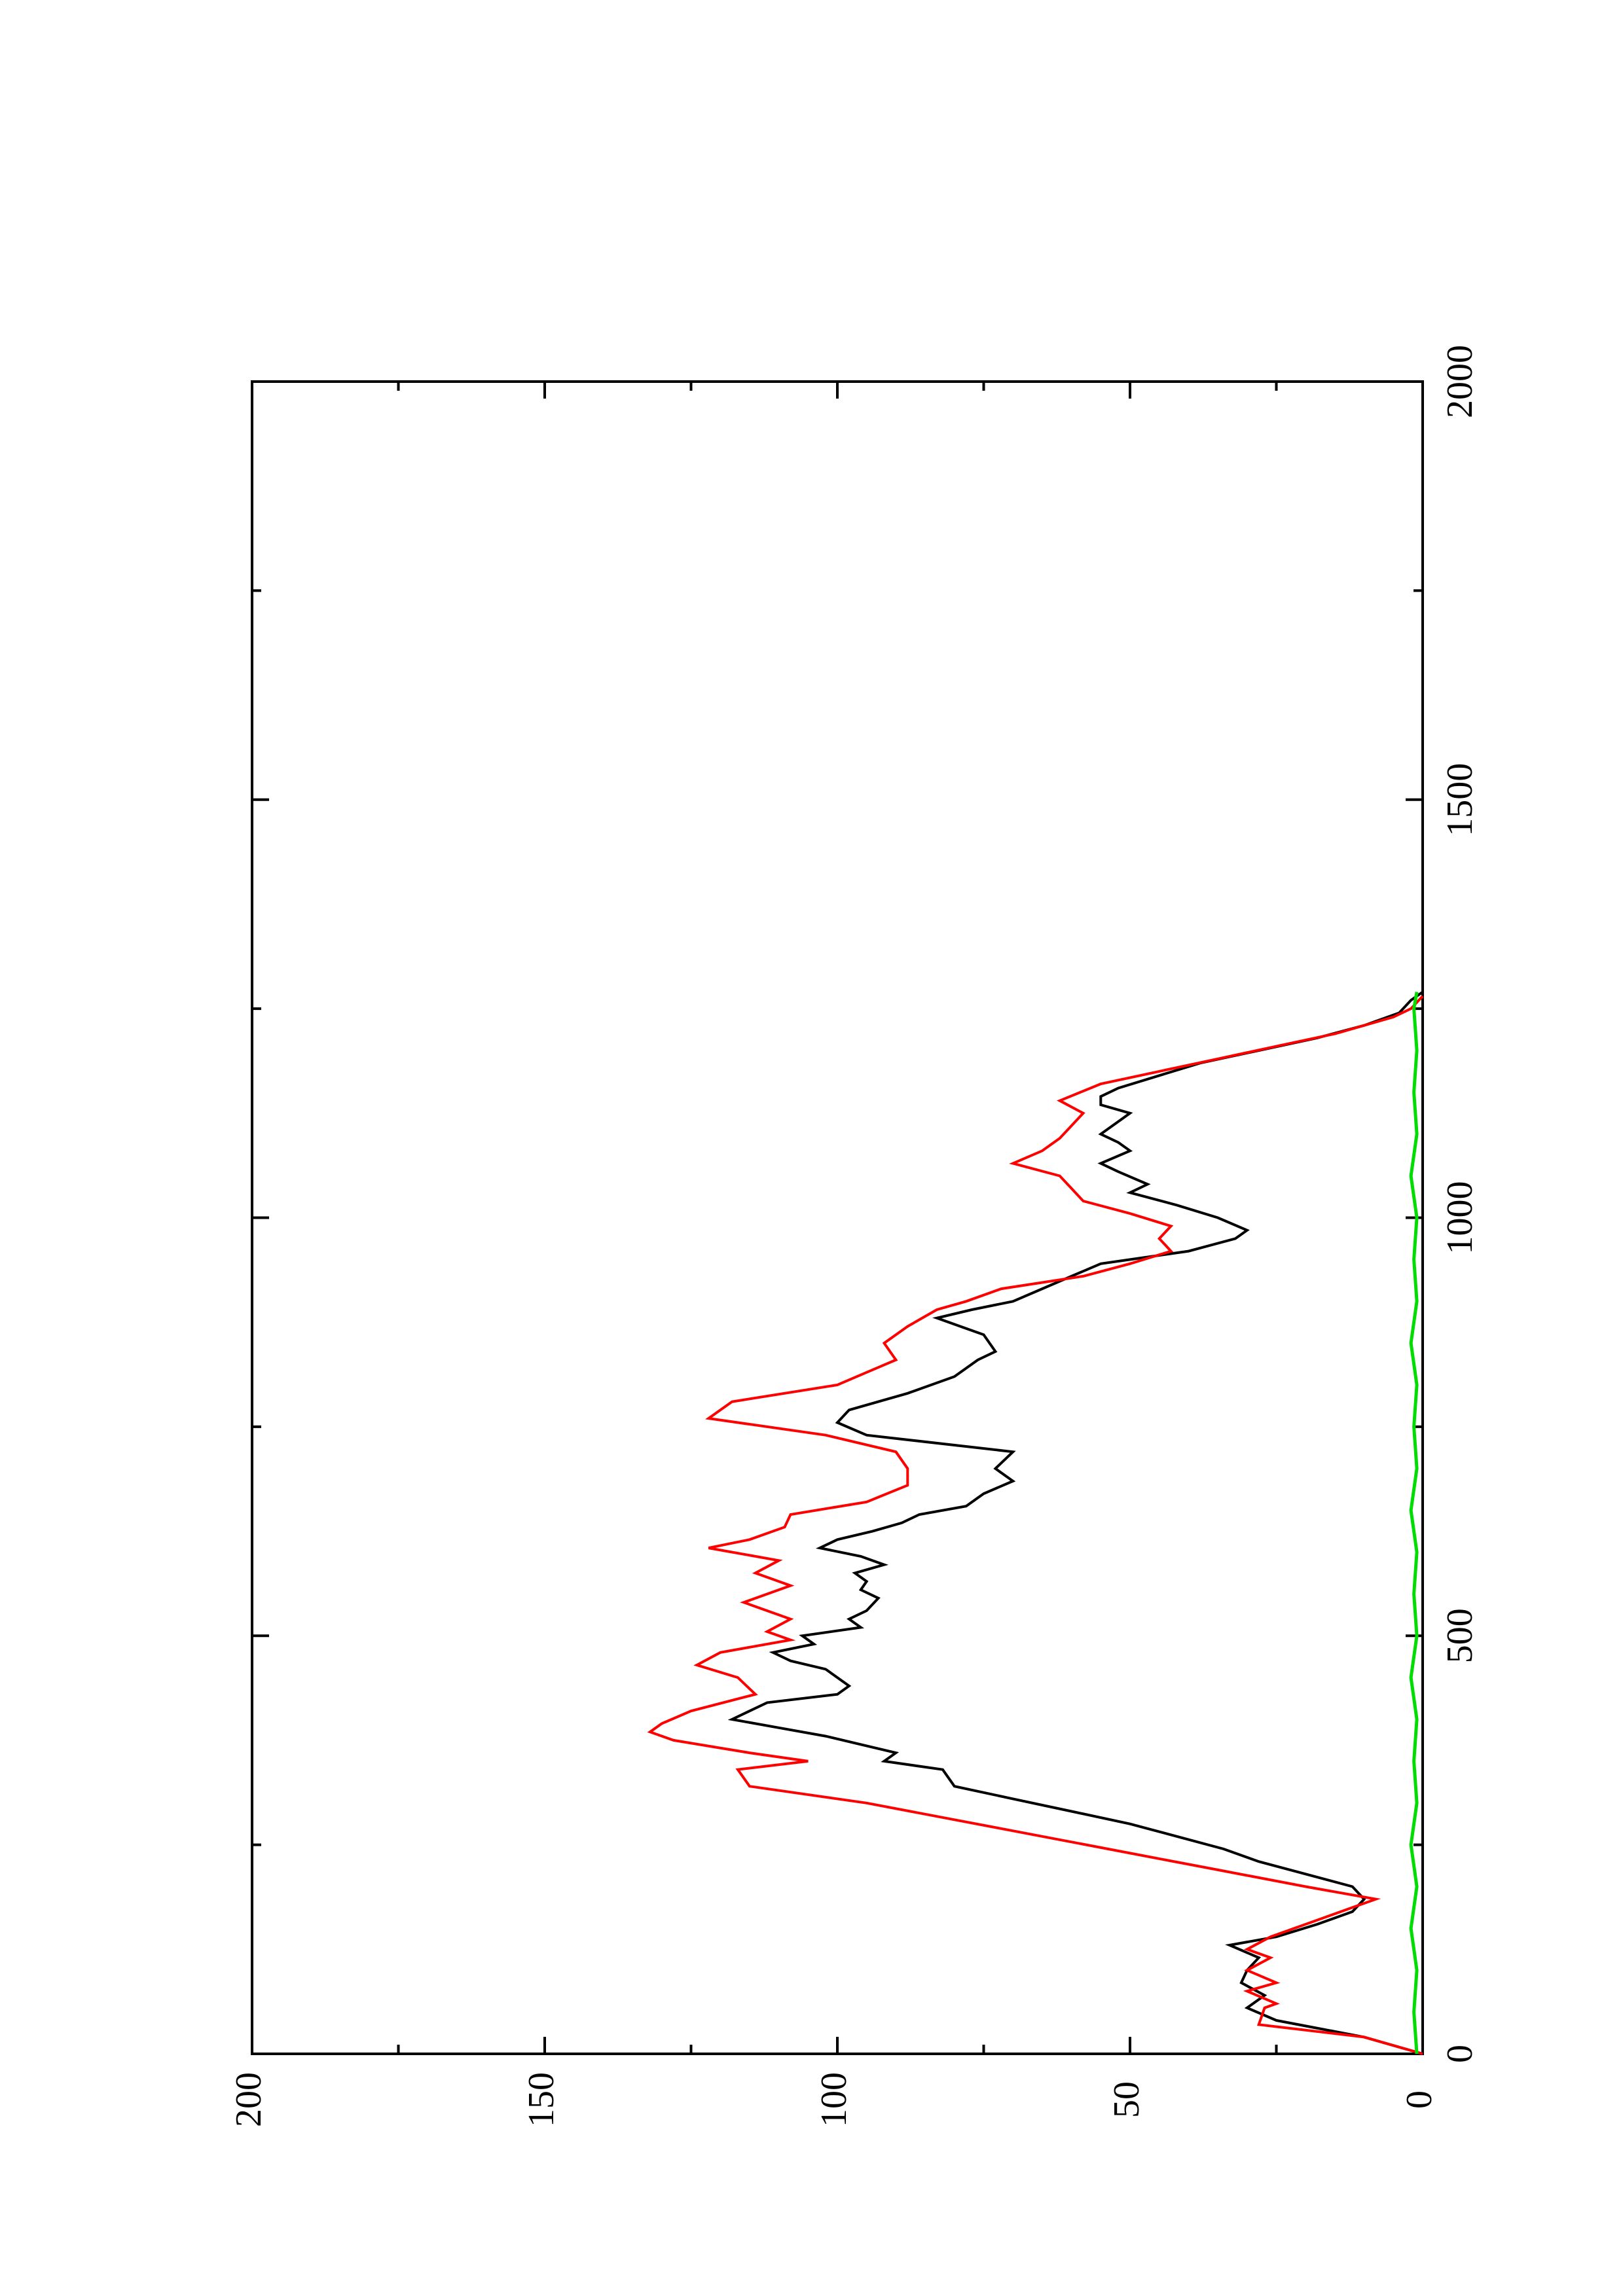  Describe the element at coordinates (541, 2099) in the screenshot. I see `y-tick-label: 150` at that location.